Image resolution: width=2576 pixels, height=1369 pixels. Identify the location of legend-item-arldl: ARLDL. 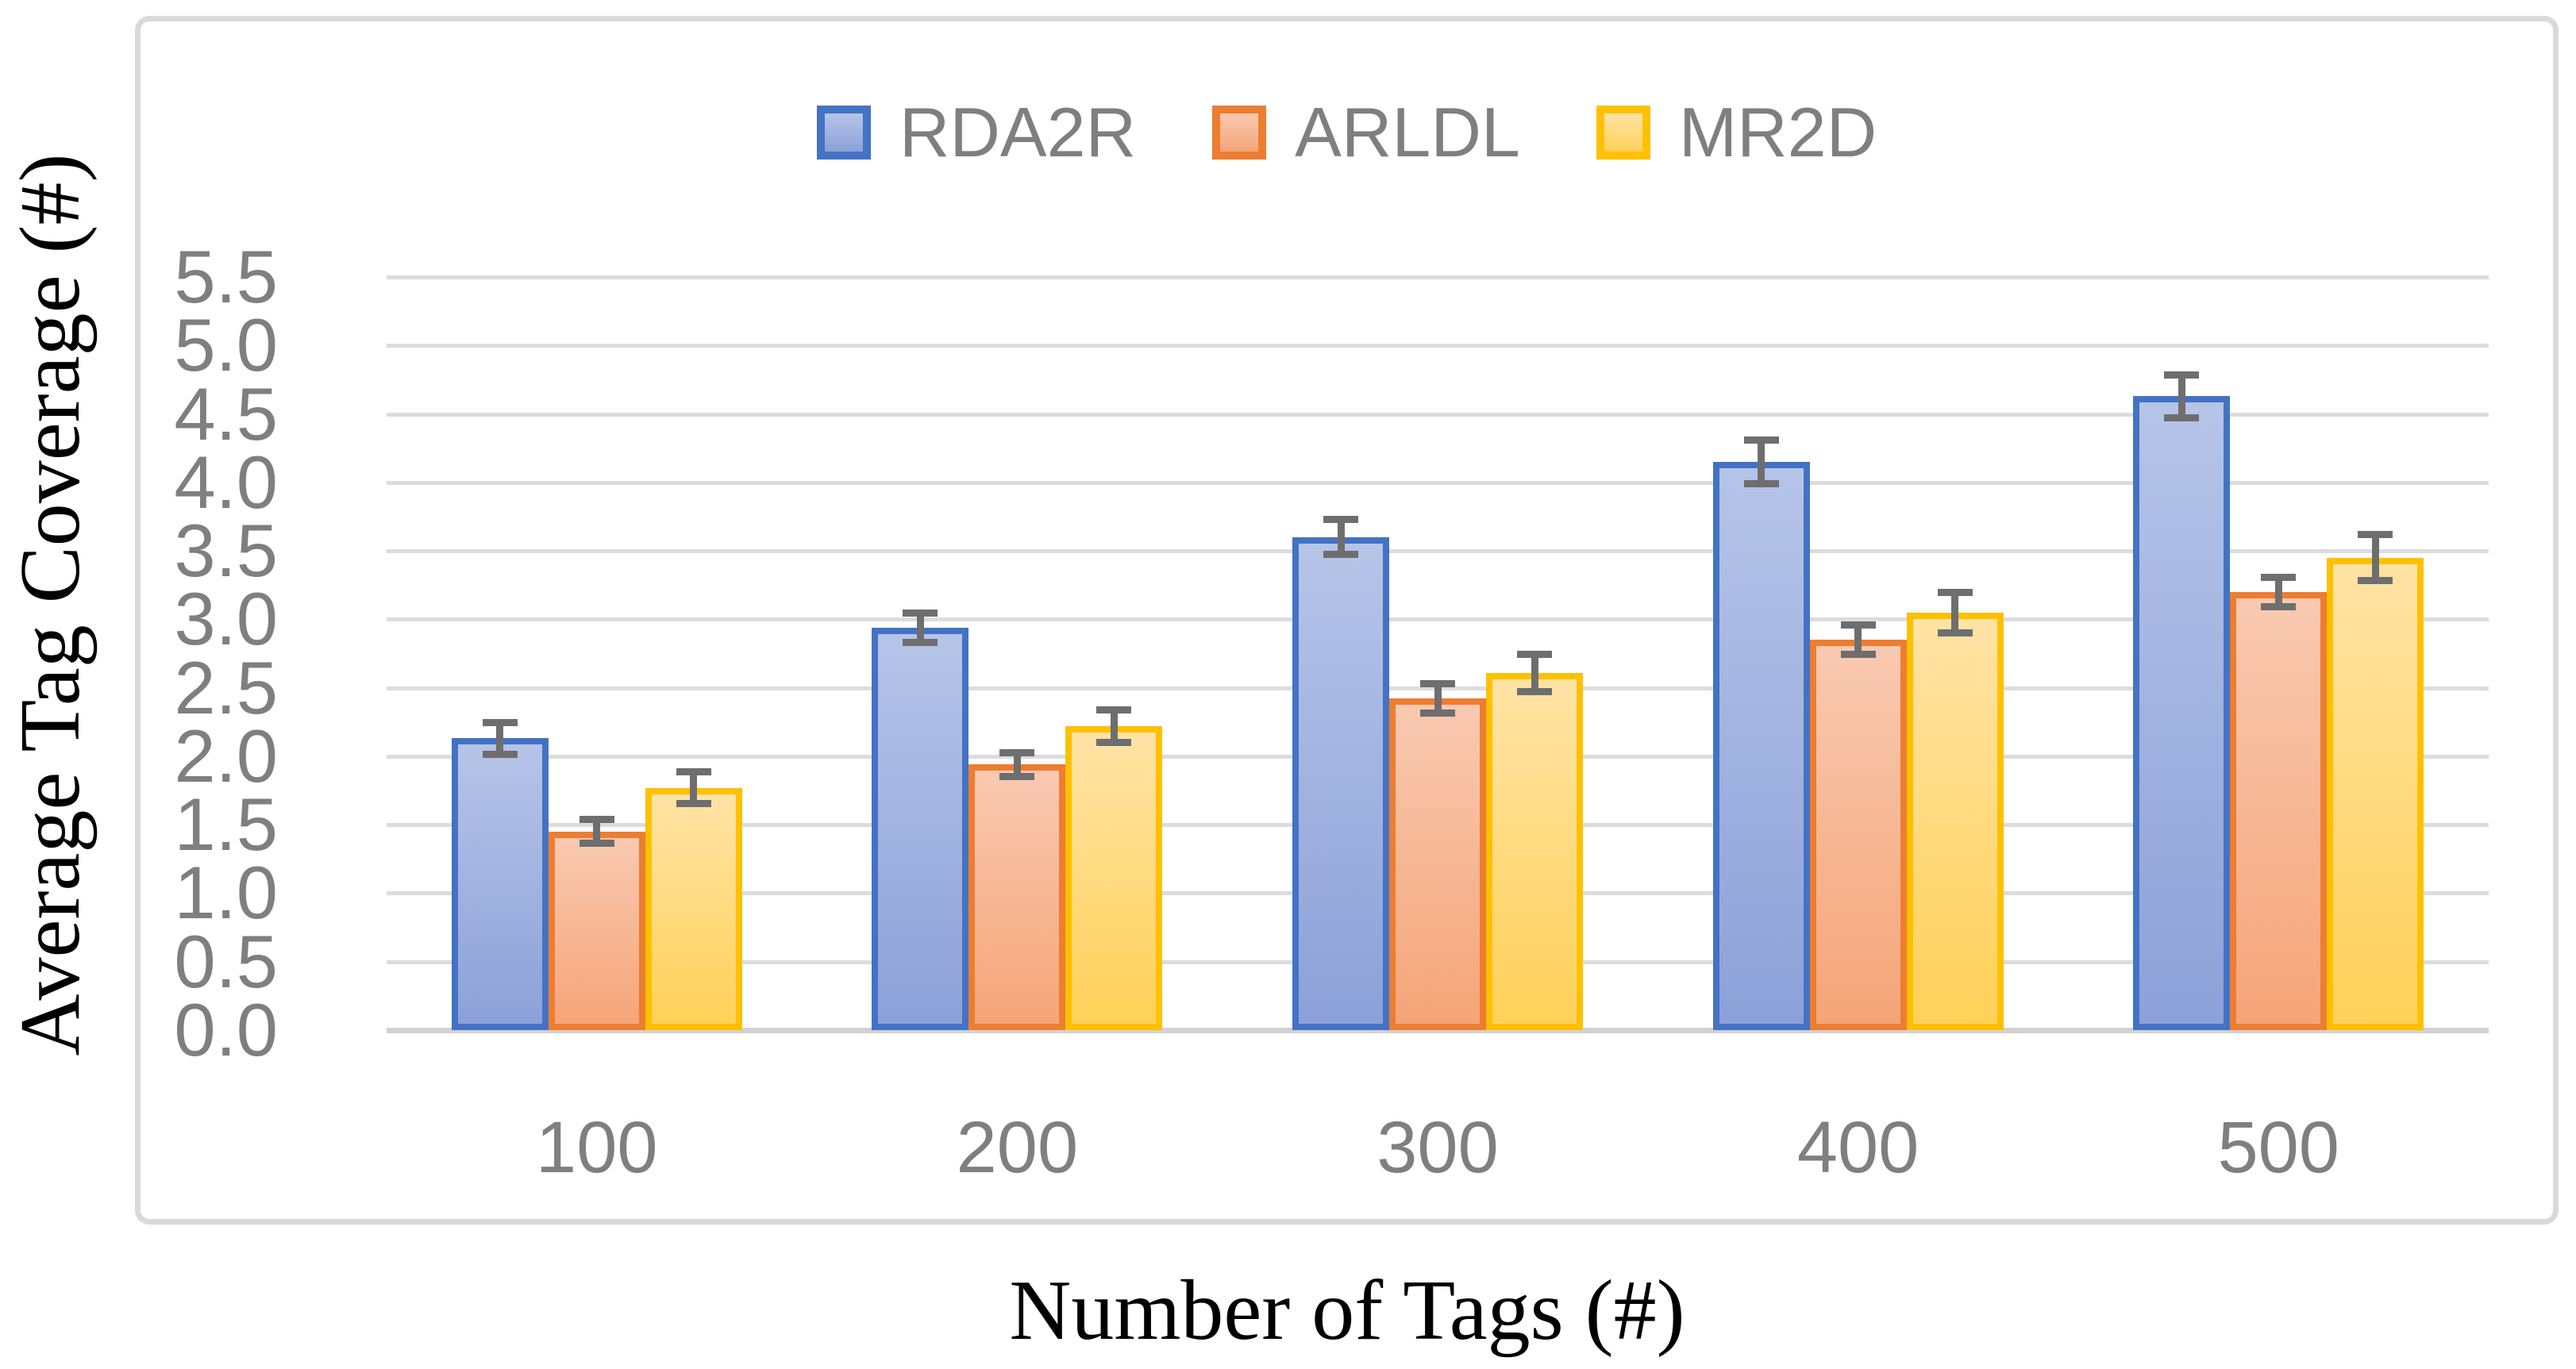
(1366, 132).